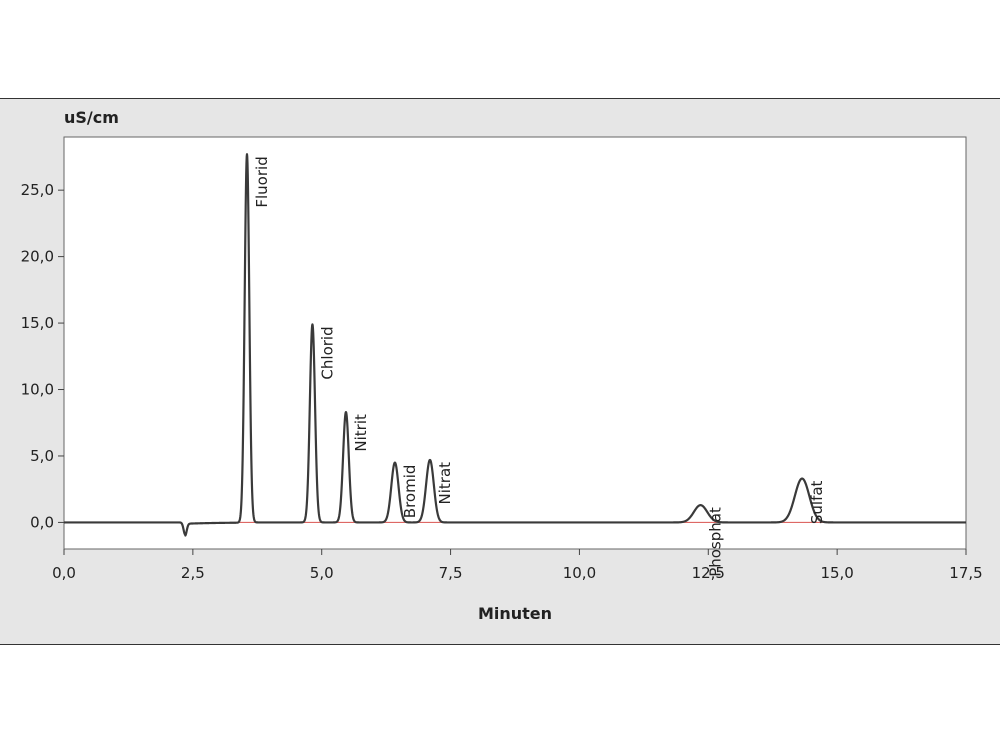  Describe the element at coordinates (37, 323) in the screenshot. I see `y-tick-label: 15,0` at that location.